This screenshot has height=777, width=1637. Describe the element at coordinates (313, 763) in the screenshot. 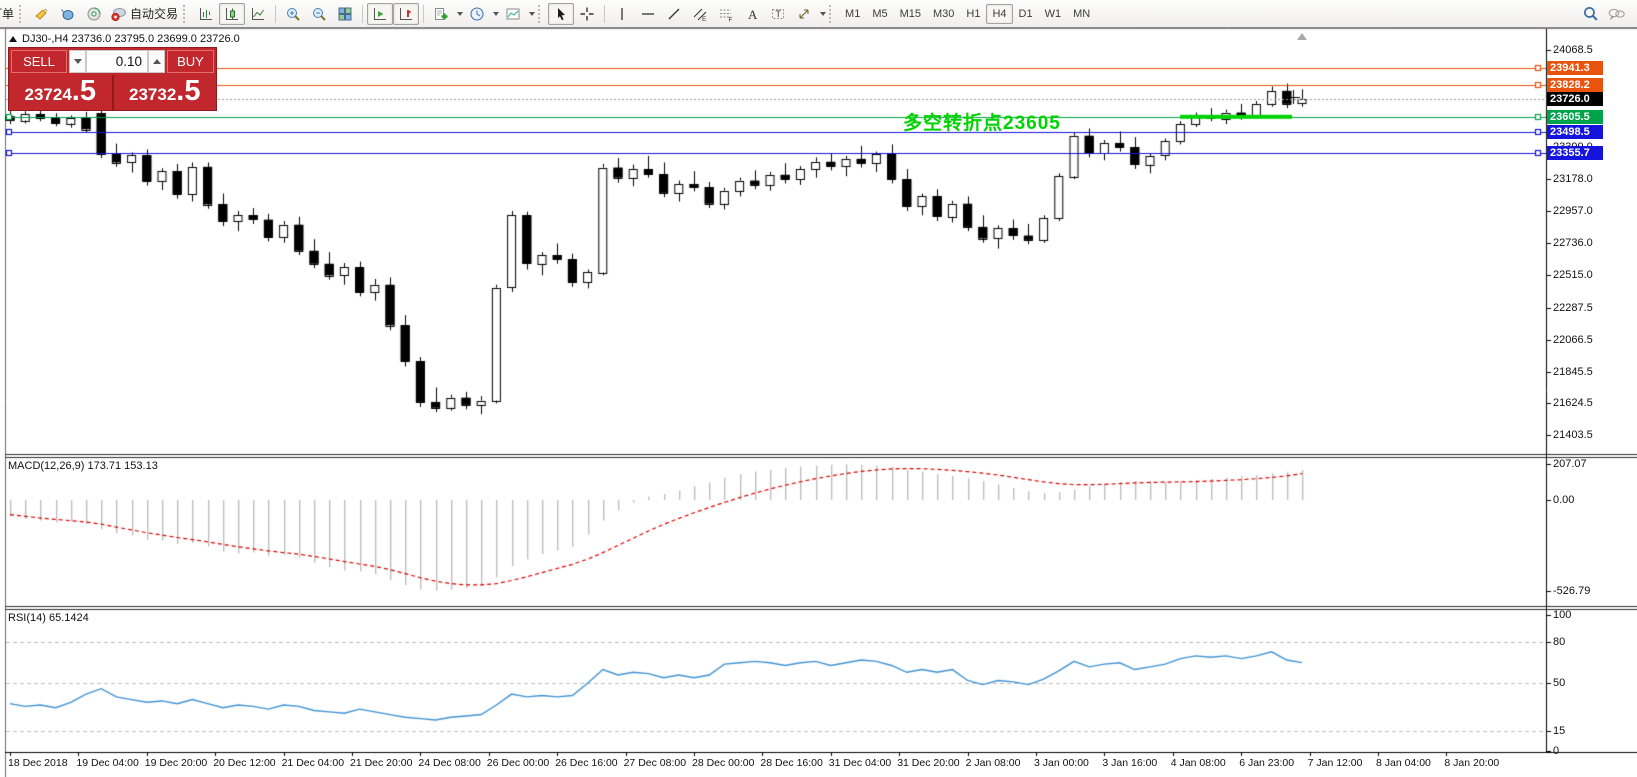

I see `time-tick-label: 21 Dec 04:00` at that location.